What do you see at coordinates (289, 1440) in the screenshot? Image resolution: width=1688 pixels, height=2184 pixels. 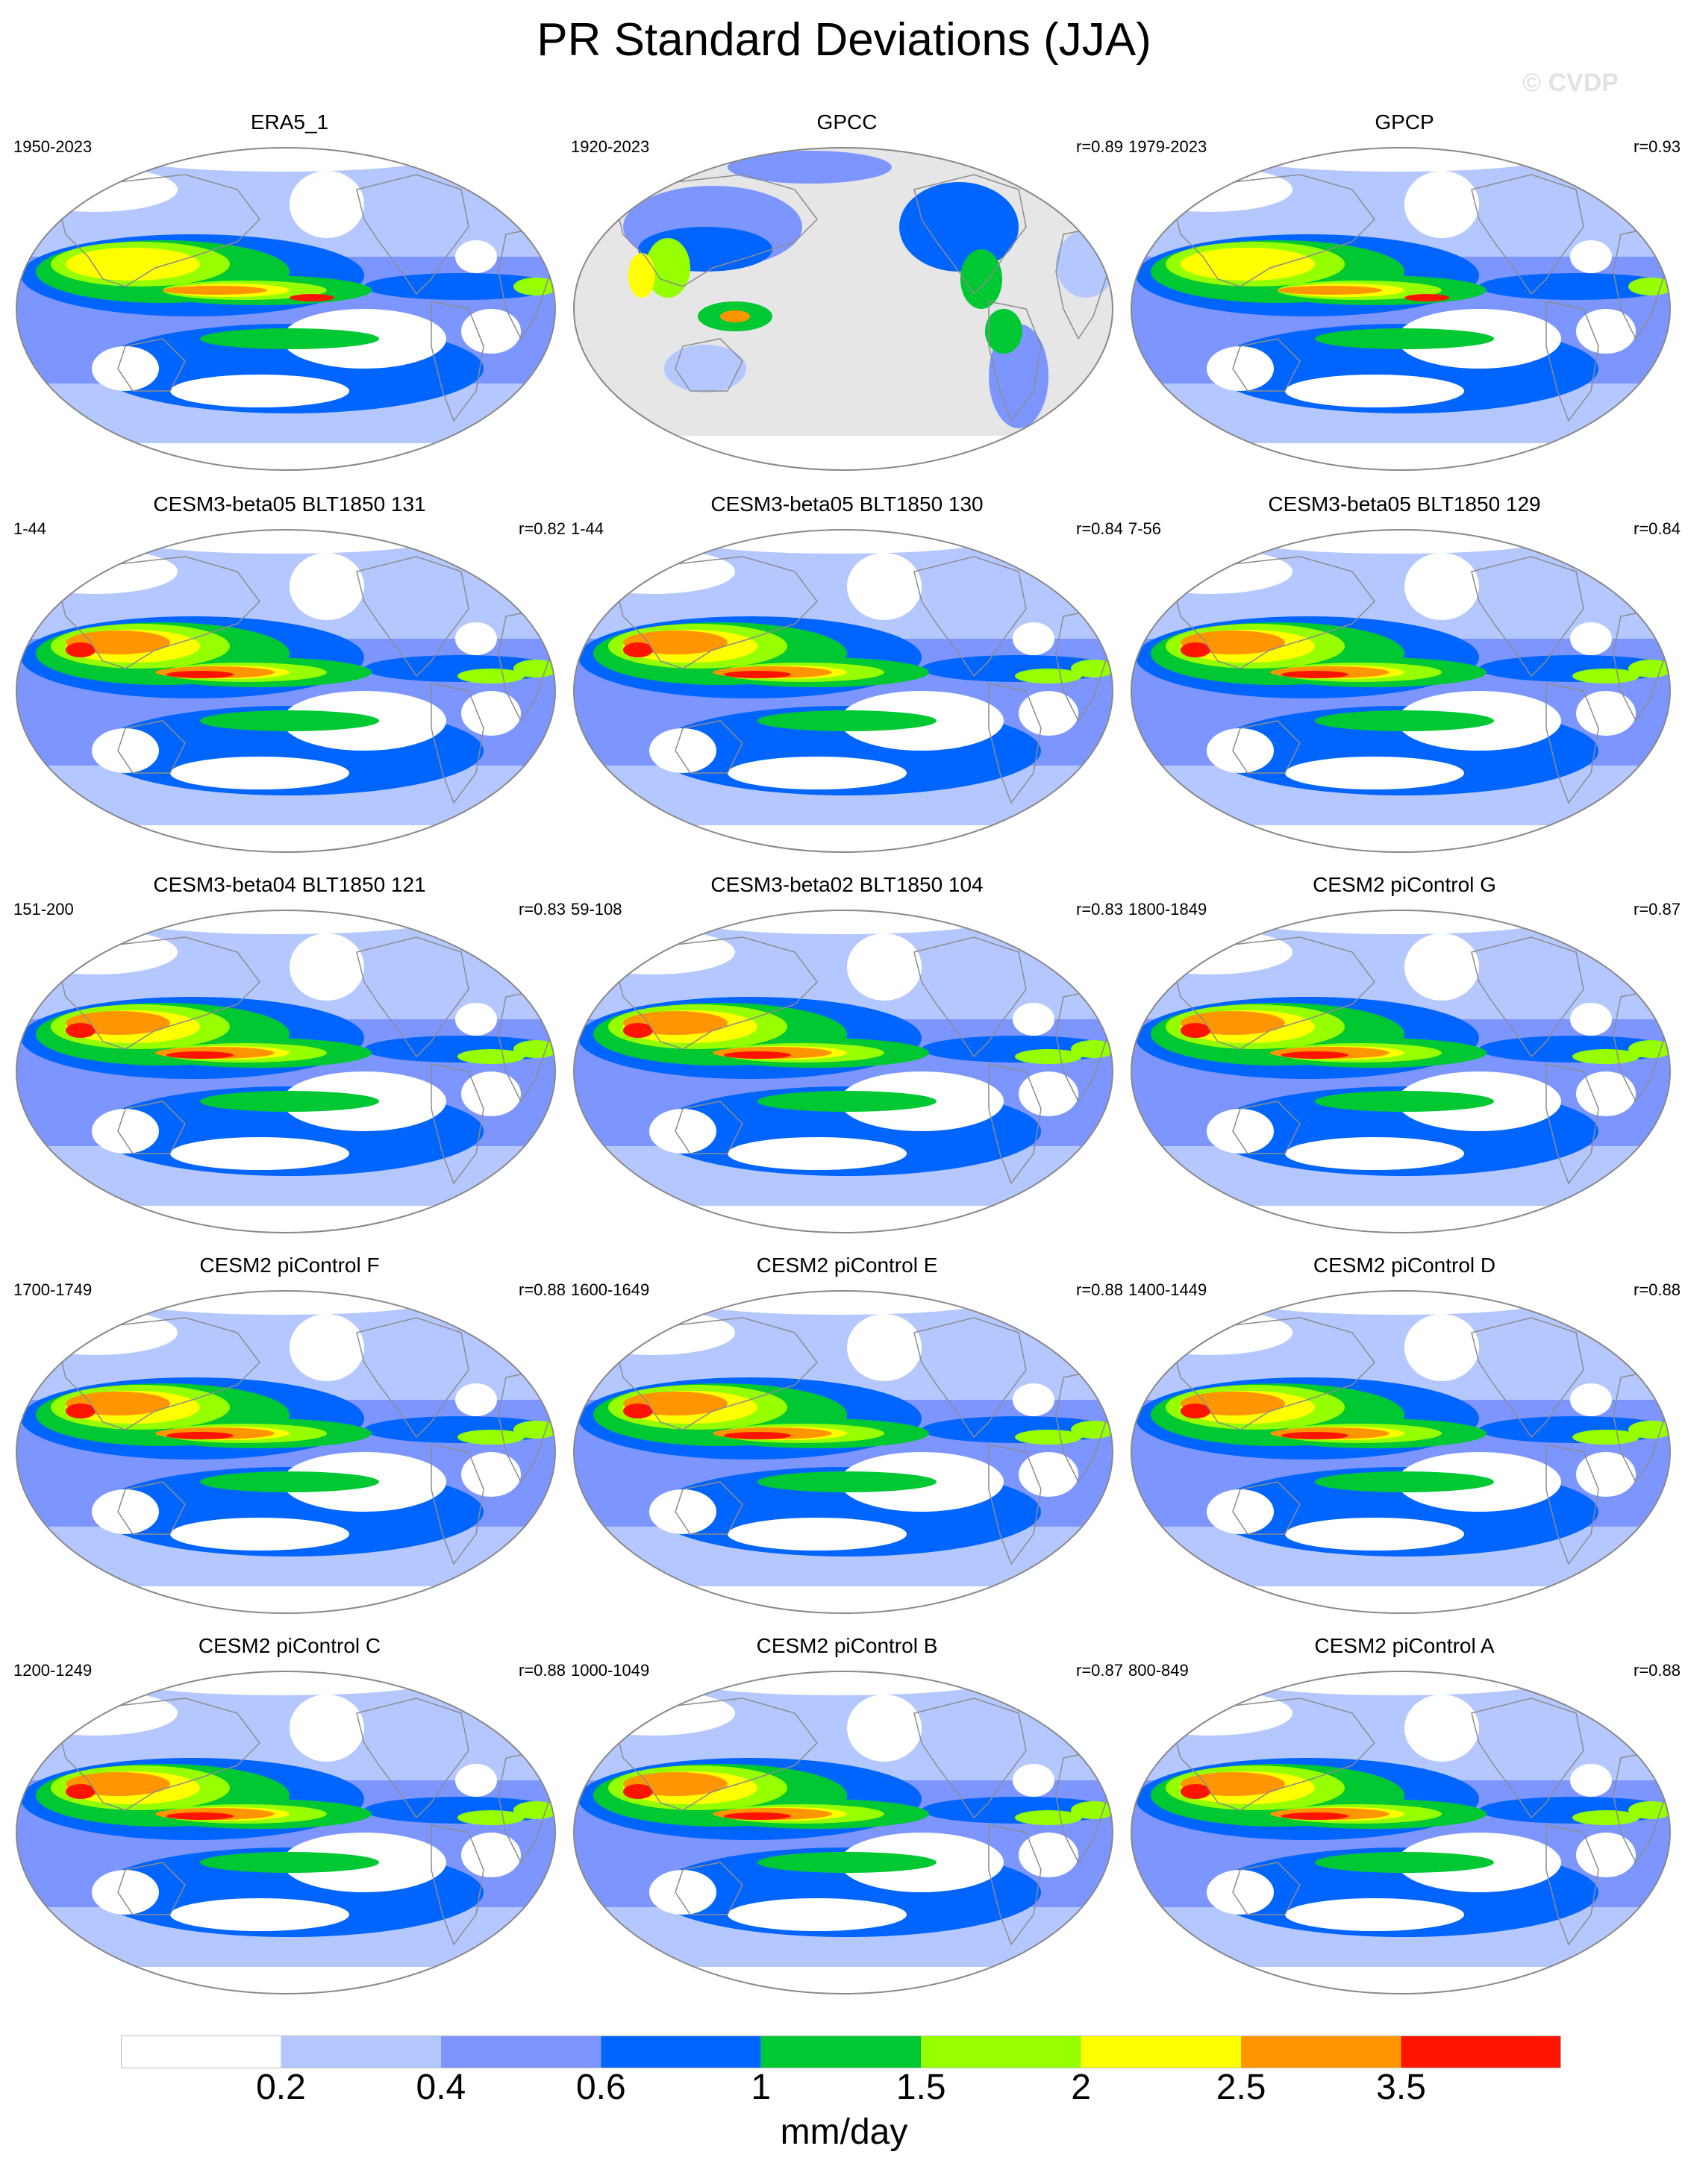 I see `map-panel: CESM2 piControl F 1700-1749 r=0.88` at bounding box center [289, 1440].